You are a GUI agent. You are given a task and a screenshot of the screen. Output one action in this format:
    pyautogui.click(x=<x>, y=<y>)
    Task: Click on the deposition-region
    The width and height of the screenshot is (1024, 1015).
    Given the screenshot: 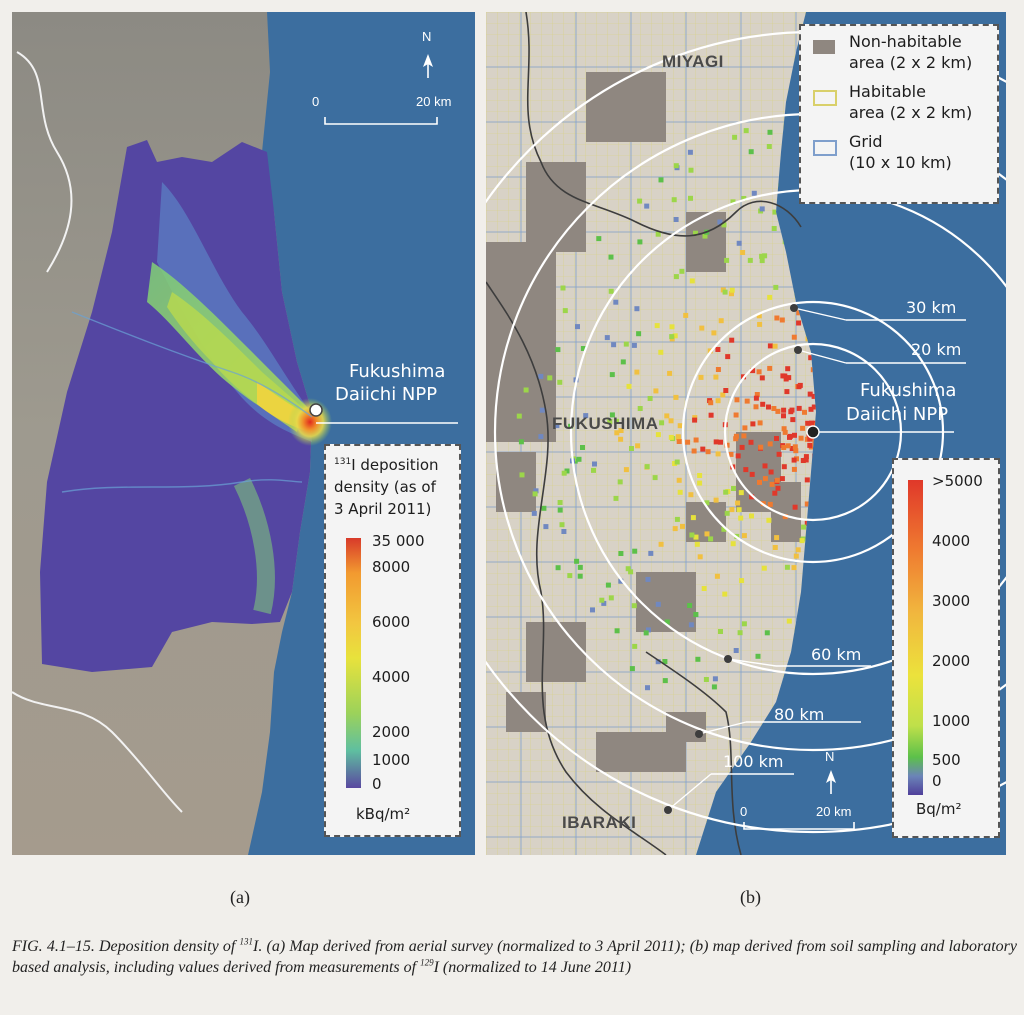 What is the action you would take?
    pyautogui.click(x=176, y=406)
    